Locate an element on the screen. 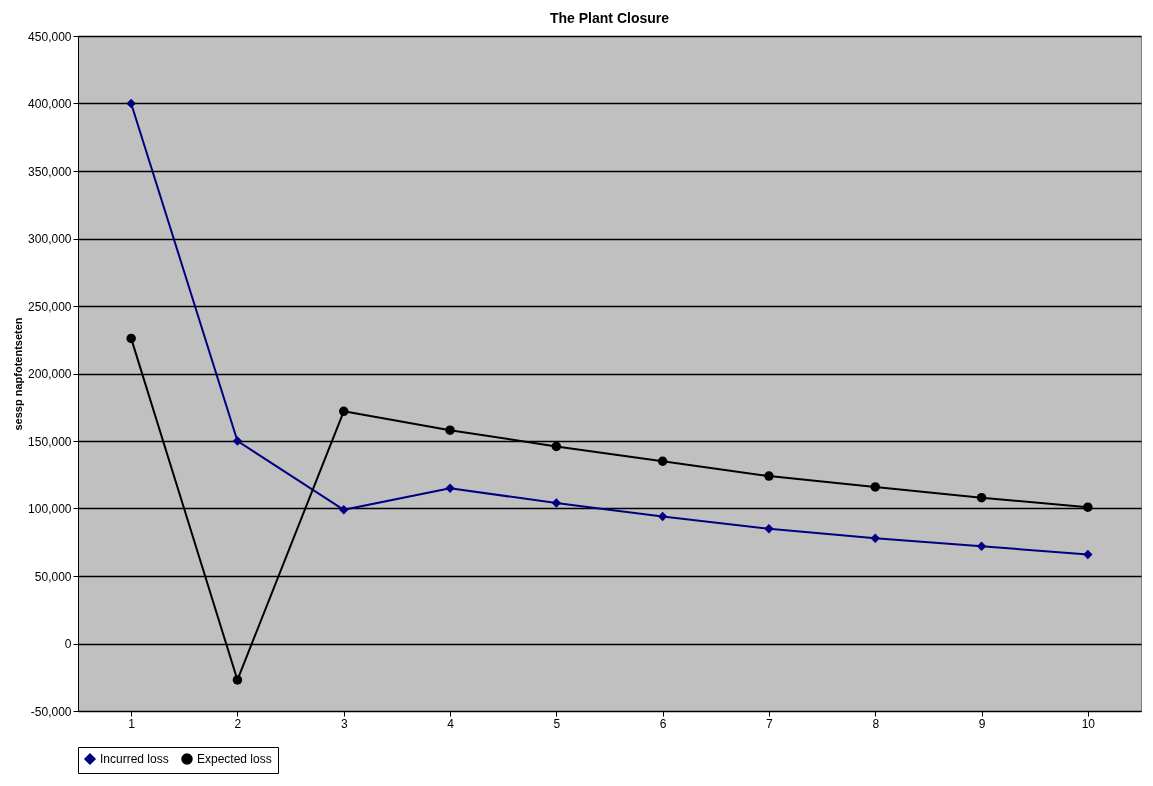  y-tick-label: 400,000 is located at coordinates (50, 104).